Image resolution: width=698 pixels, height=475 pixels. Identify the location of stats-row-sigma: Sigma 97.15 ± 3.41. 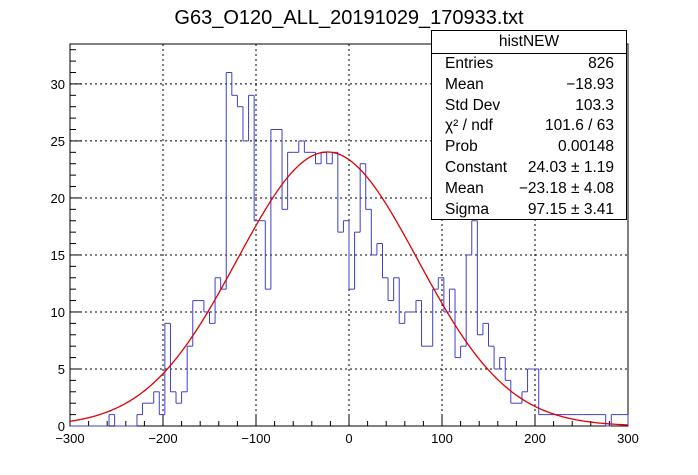
(529, 210).